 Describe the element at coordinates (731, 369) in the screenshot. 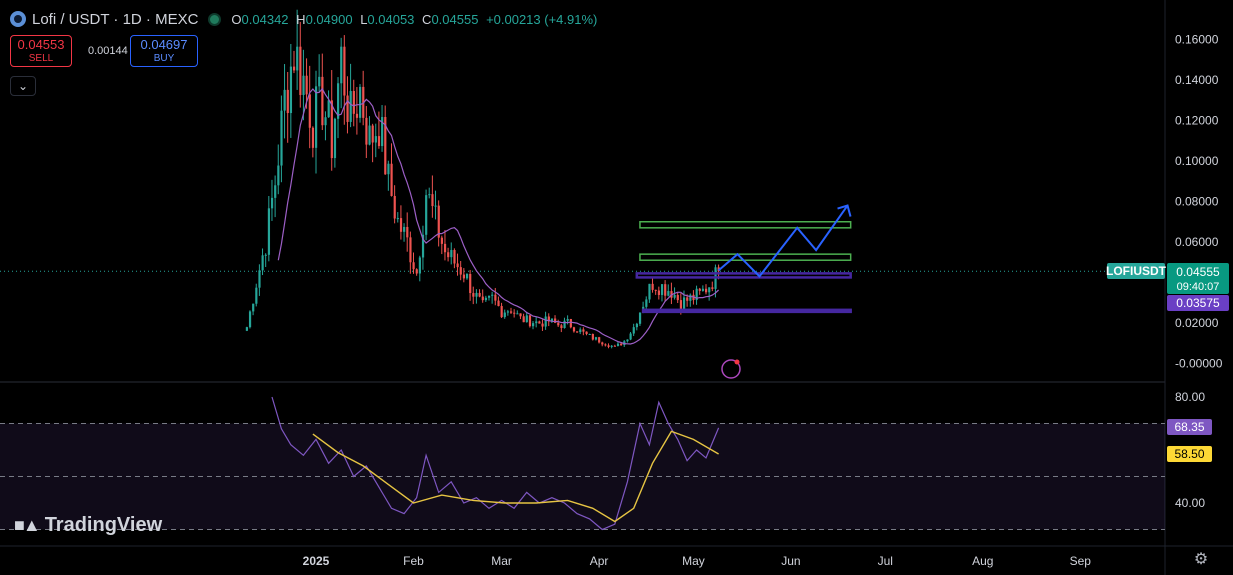

I see `alert-icon` at that location.